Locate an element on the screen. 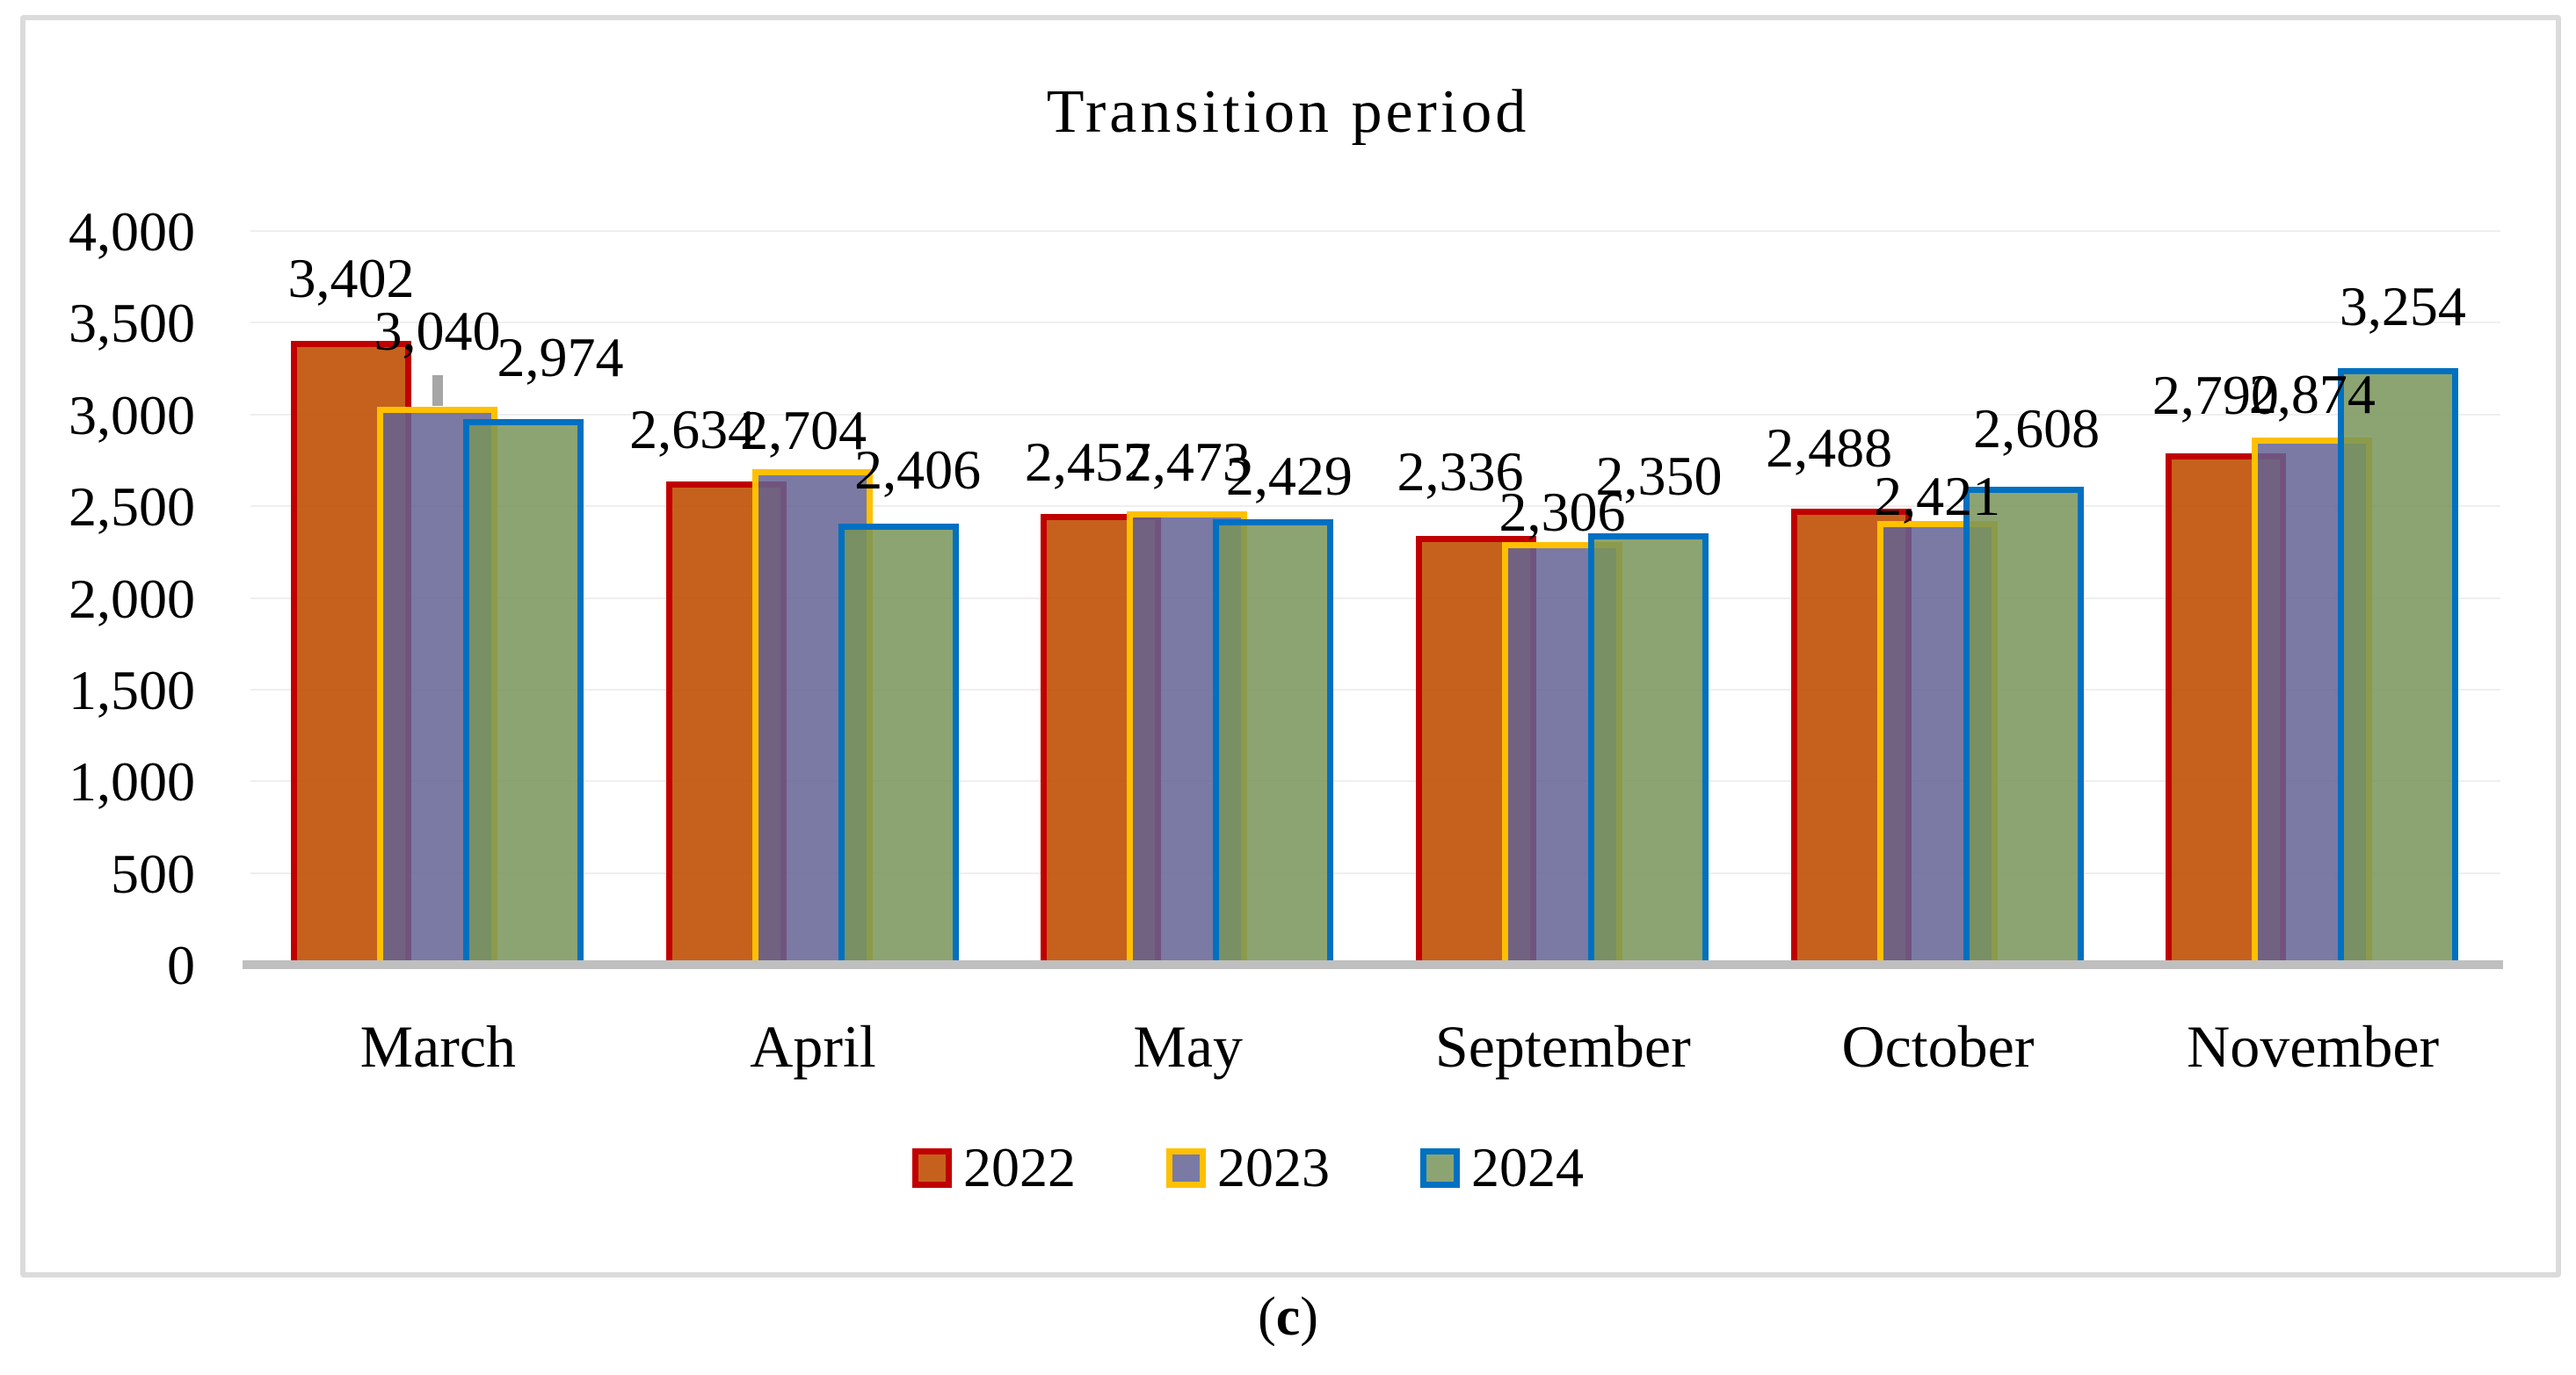 Image resolution: width=2576 pixels, height=1375 pixels. y-axis-tick-label: 1,000 is located at coordinates (132, 782).